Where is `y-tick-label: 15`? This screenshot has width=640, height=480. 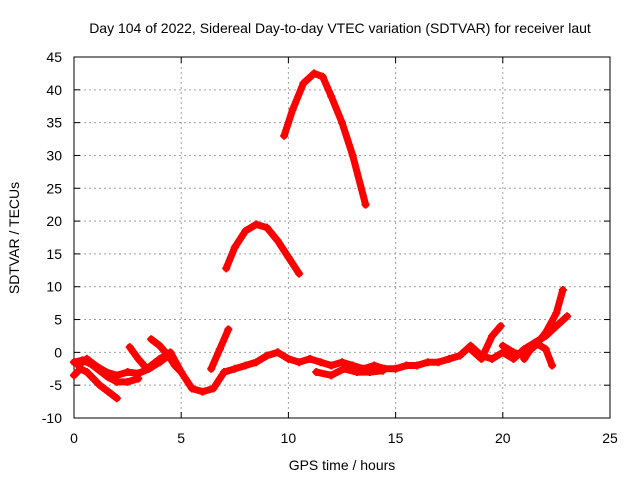
y-tick-label: 15 is located at coordinates (54, 254).